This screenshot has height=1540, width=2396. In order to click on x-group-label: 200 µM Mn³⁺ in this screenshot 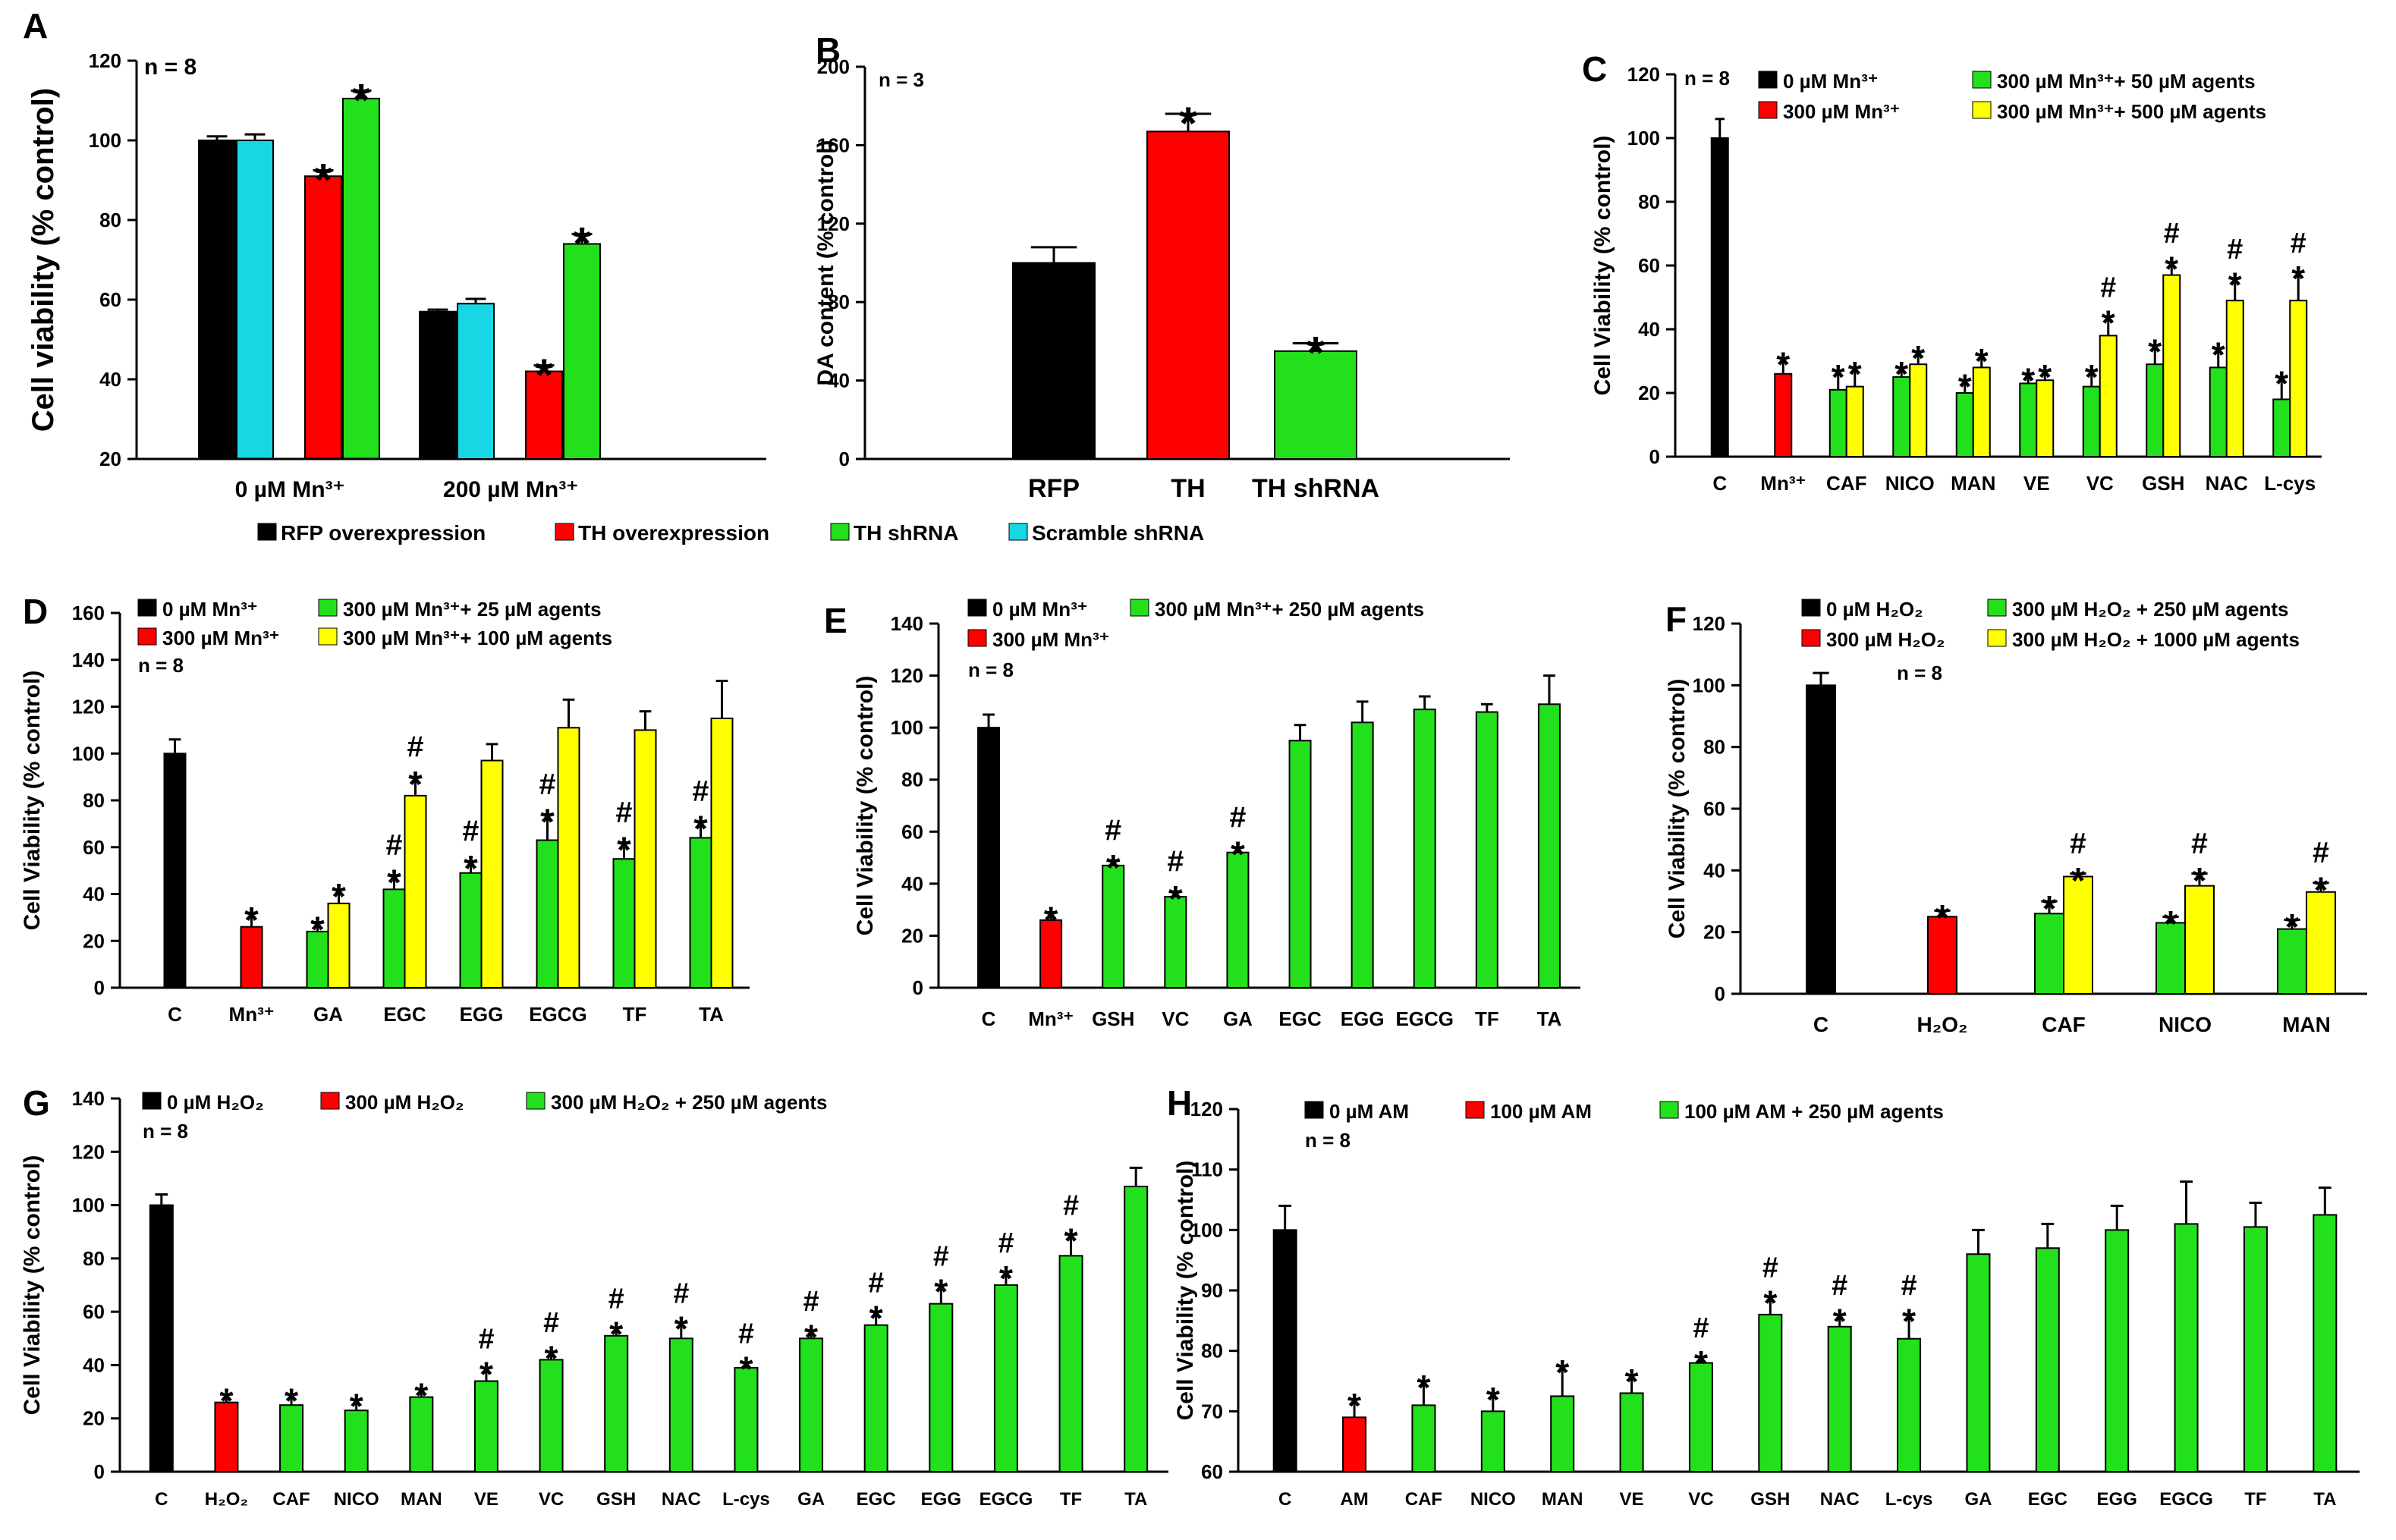, I will do `click(510, 489)`.